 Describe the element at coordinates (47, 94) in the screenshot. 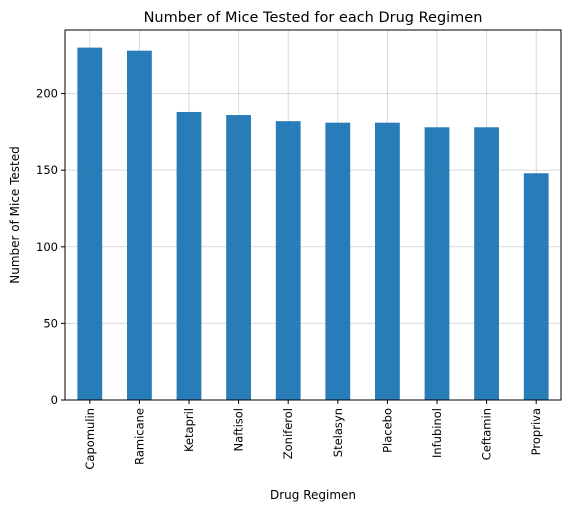

I see `y-tick-label: 200` at that location.